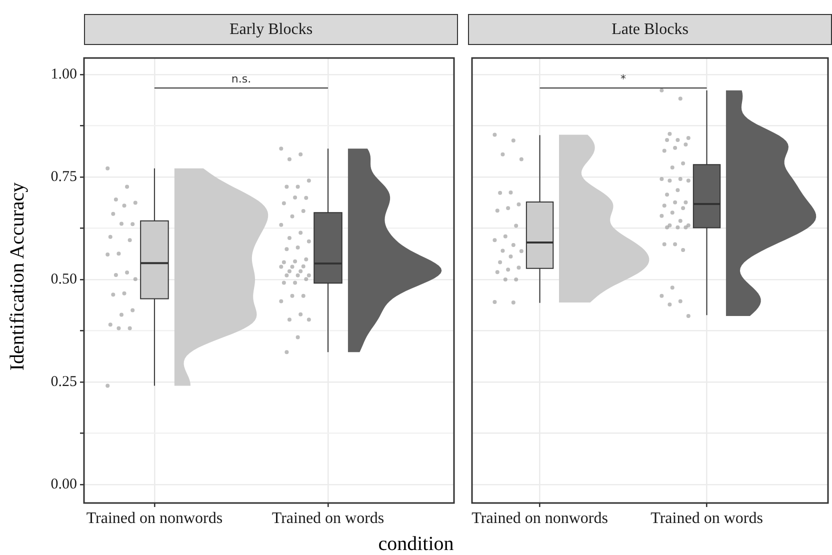 The height and width of the screenshot is (555, 832). What do you see at coordinates (18, 277) in the screenshot?
I see `y-axis-title: Identification Accuracy` at bounding box center [18, 277].